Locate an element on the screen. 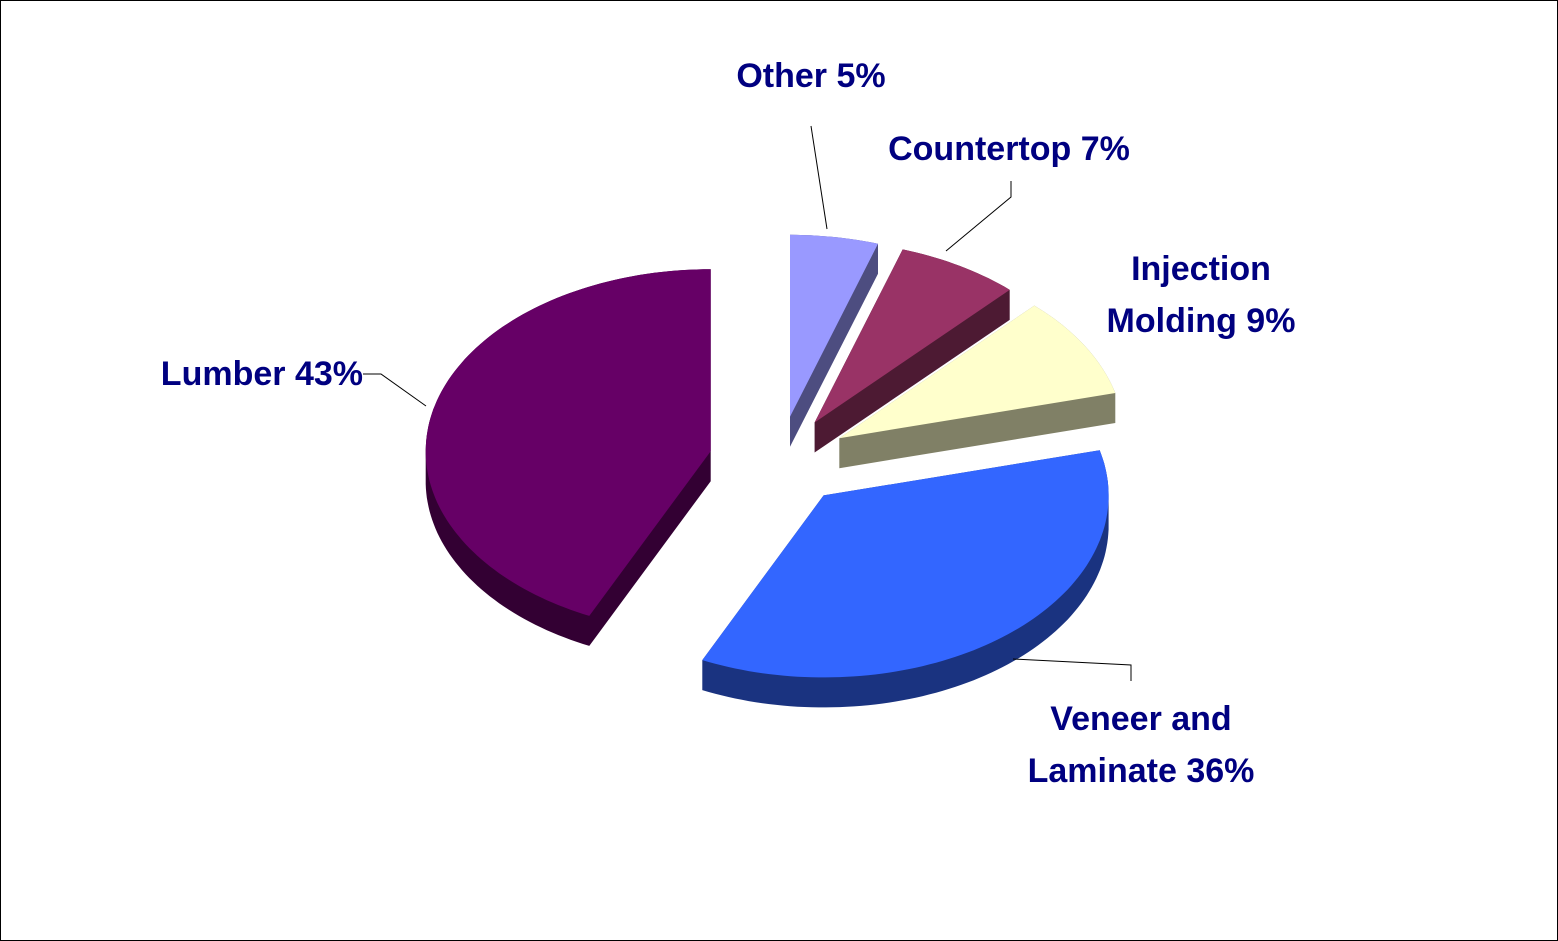 The width and height of the screenshot is (1558, 941). data-label: Countertop 7% is located at coordinates (1009, 149).